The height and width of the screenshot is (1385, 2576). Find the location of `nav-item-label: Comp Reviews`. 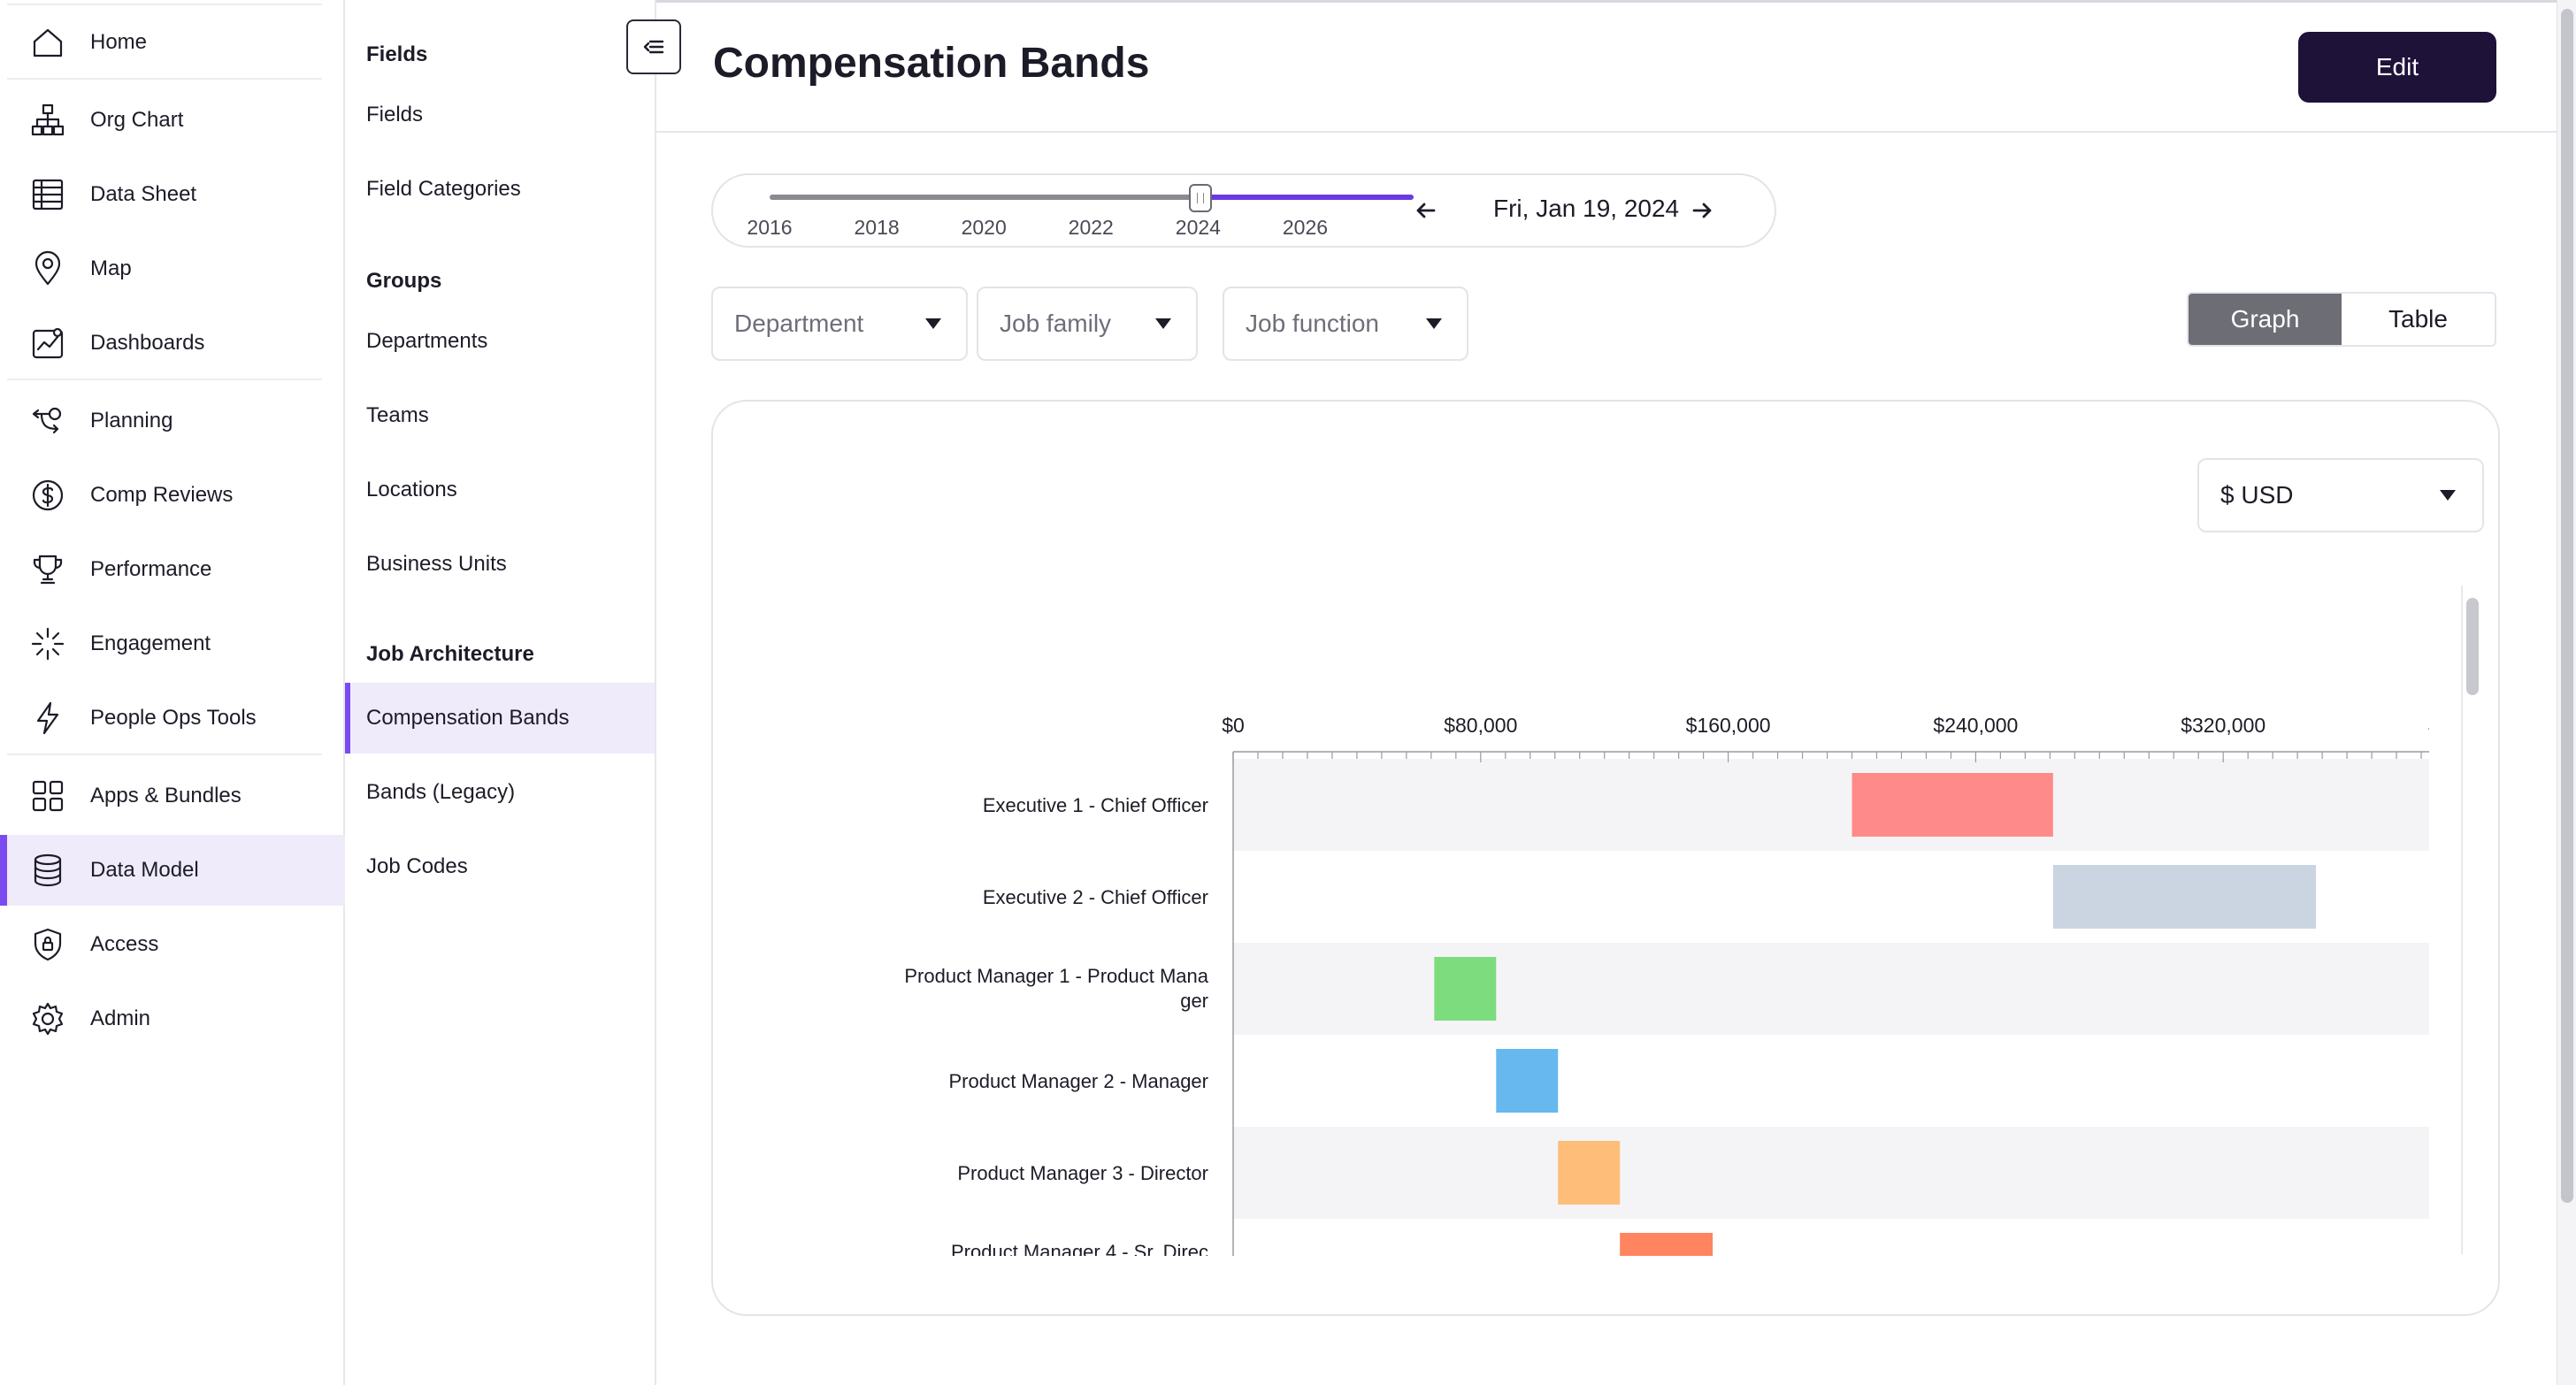

nav-item-label: Comp Reviews is located at coordinates (162, 495).